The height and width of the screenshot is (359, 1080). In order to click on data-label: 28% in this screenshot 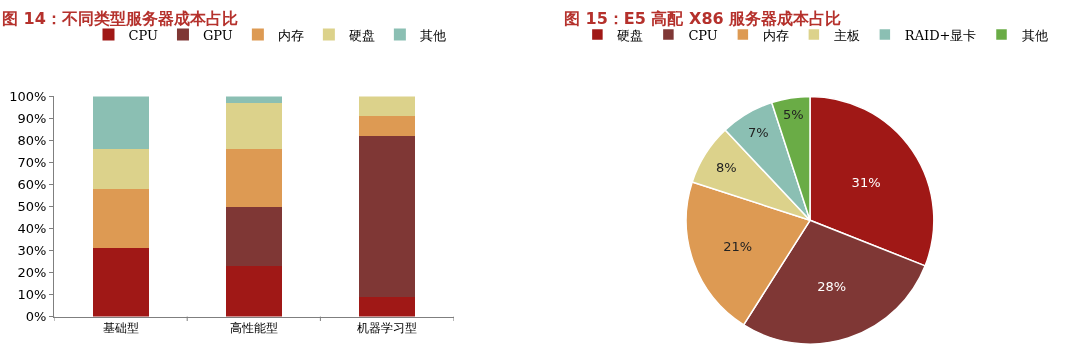, I will do `click(832, 287)`.